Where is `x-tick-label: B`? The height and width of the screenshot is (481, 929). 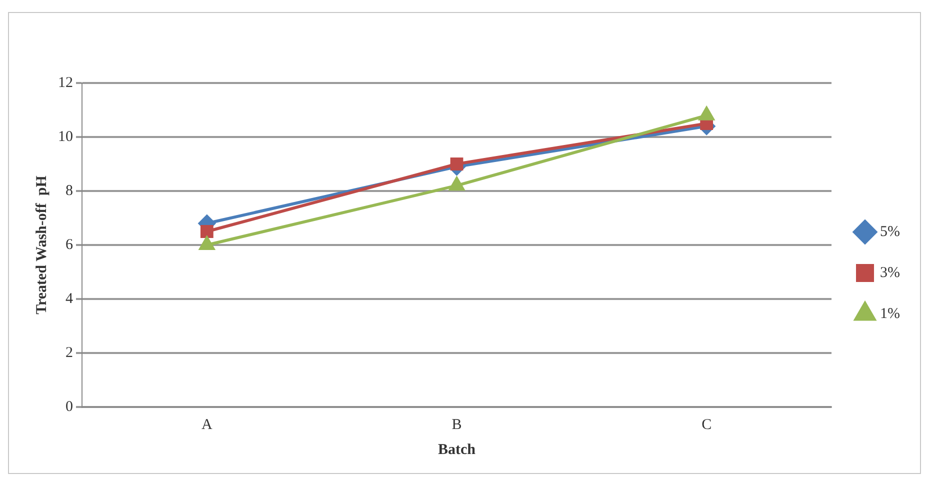 x-tick-label: B is located at coordinates (457, 424).